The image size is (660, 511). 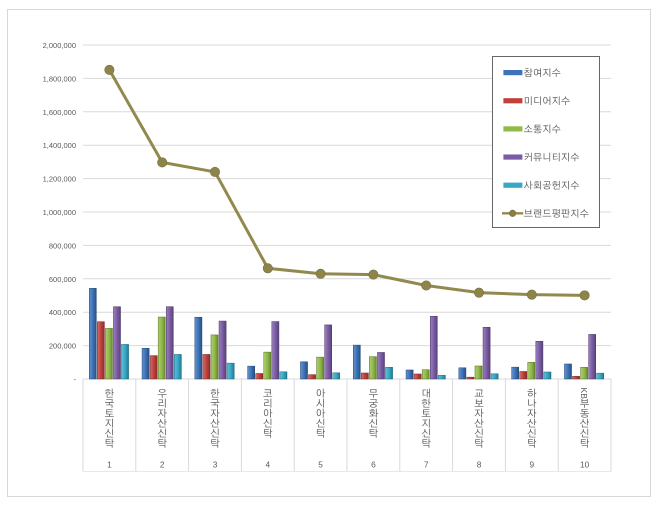 What do you see at coordinates (62, 346) in the screenshot?
I see `svg-text: 200,000` at bounding box center [62, 346].